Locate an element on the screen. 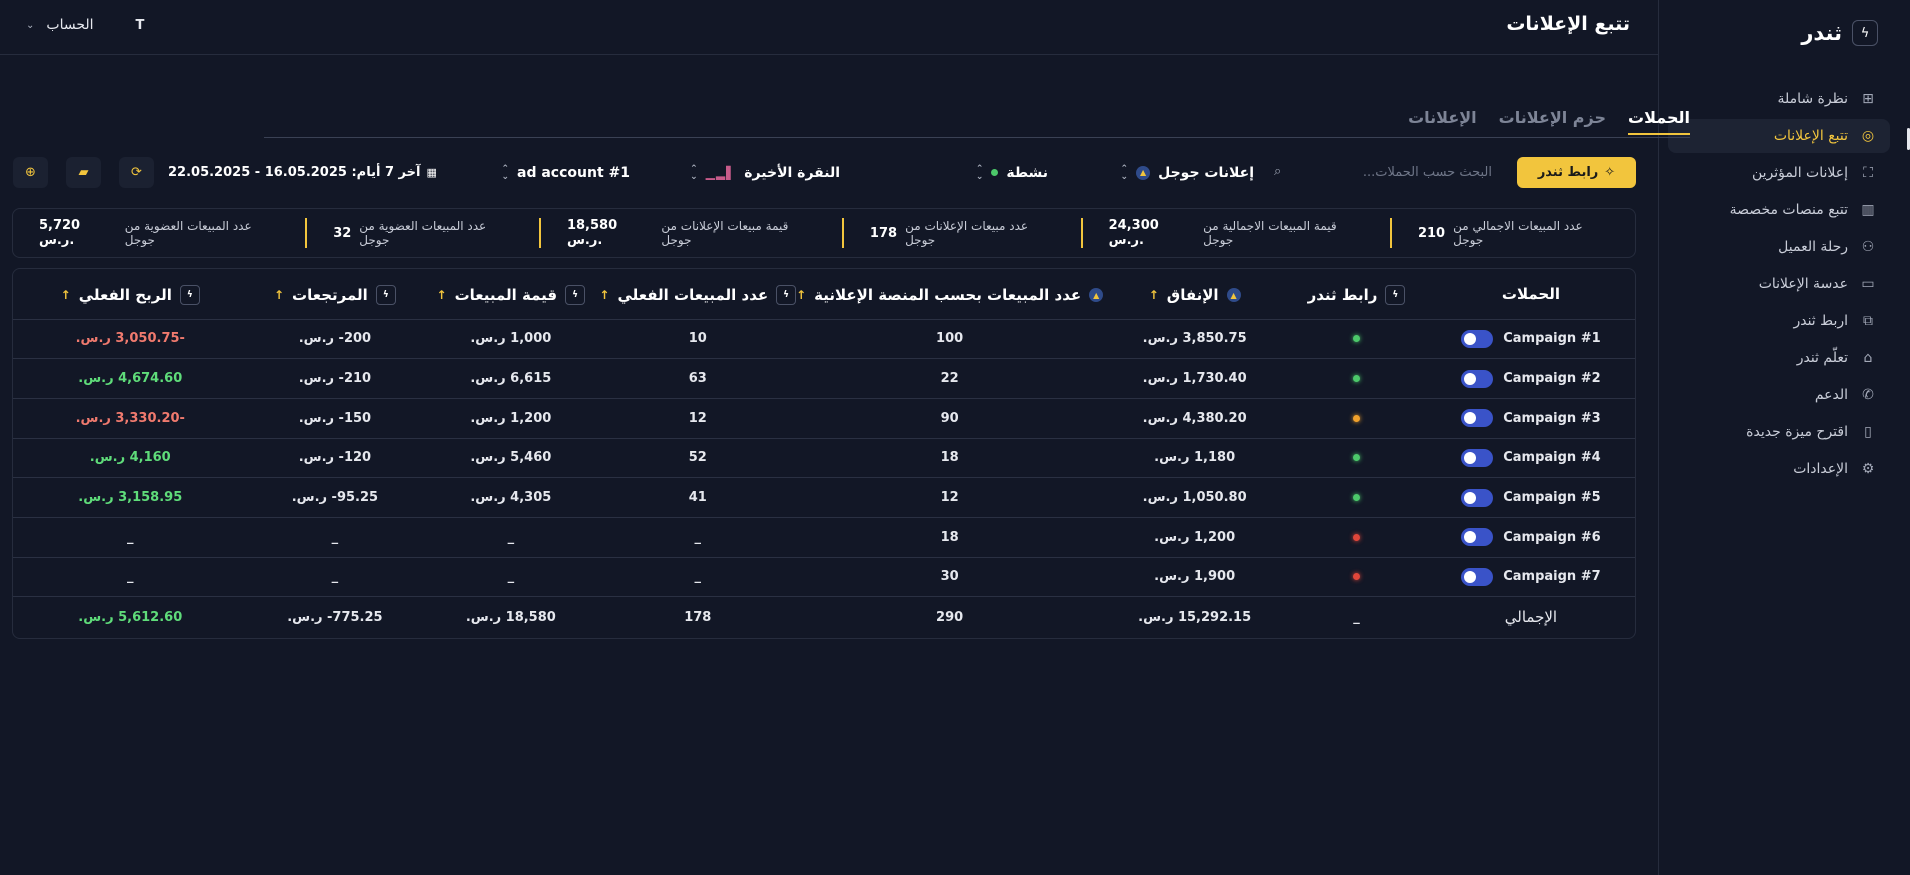  ad-account-dropdown: ⌃ ⌄ ad account #1 is located at coordinates (565, 172).